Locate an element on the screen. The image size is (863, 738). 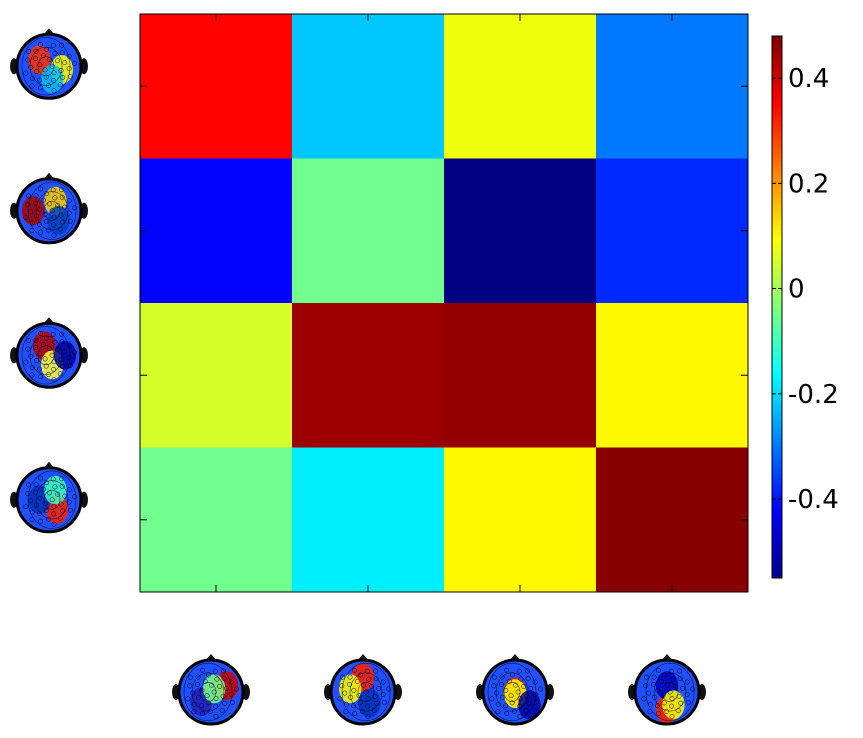
heatmap-cell-r2-c4 is located at coordinates (672, 231).